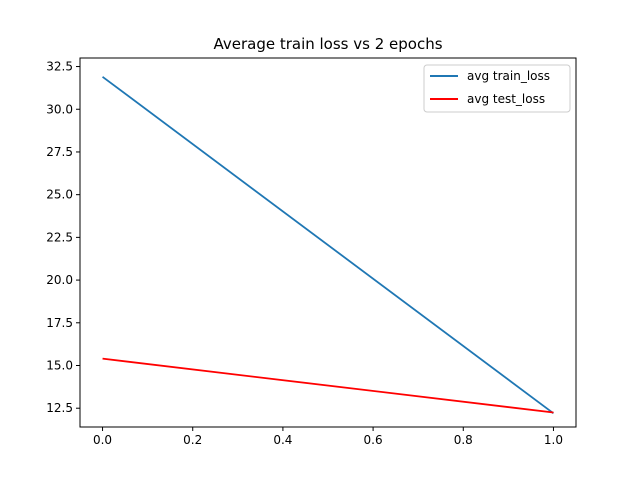  Describe the element at coordinates (59, 280) in the screenshot. I see `y-tick-label: 20.0` at that location.